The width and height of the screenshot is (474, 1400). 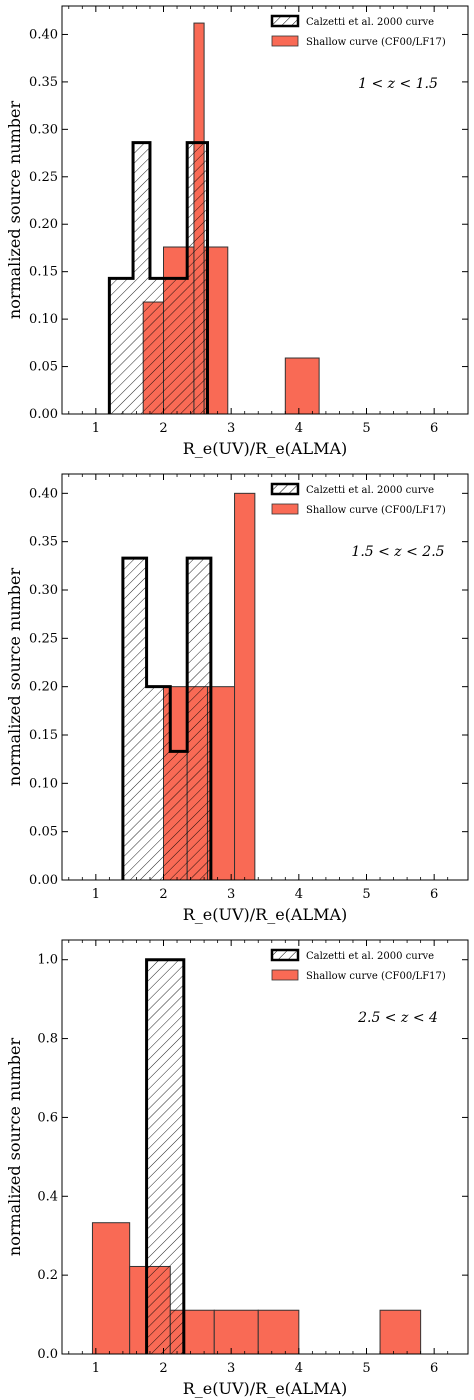 I want to click on y-tick-label: 1.0, so click(x=47, y=960).